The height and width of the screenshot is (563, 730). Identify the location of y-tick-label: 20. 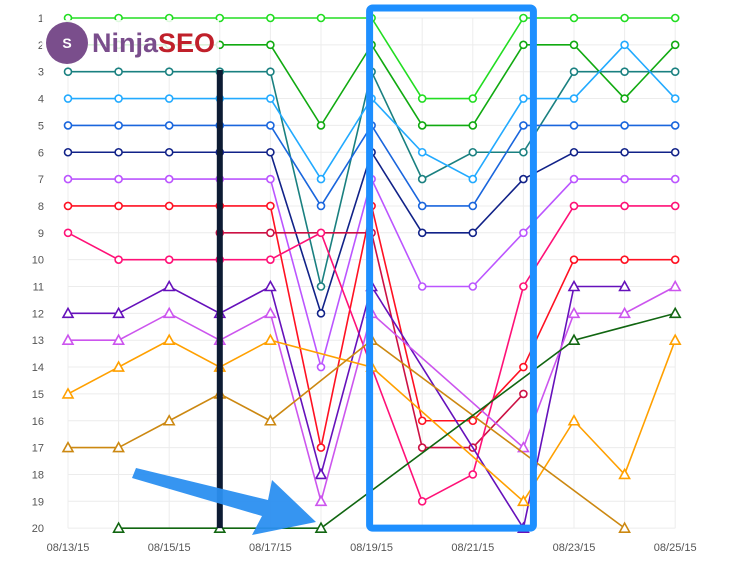
(38, 529).